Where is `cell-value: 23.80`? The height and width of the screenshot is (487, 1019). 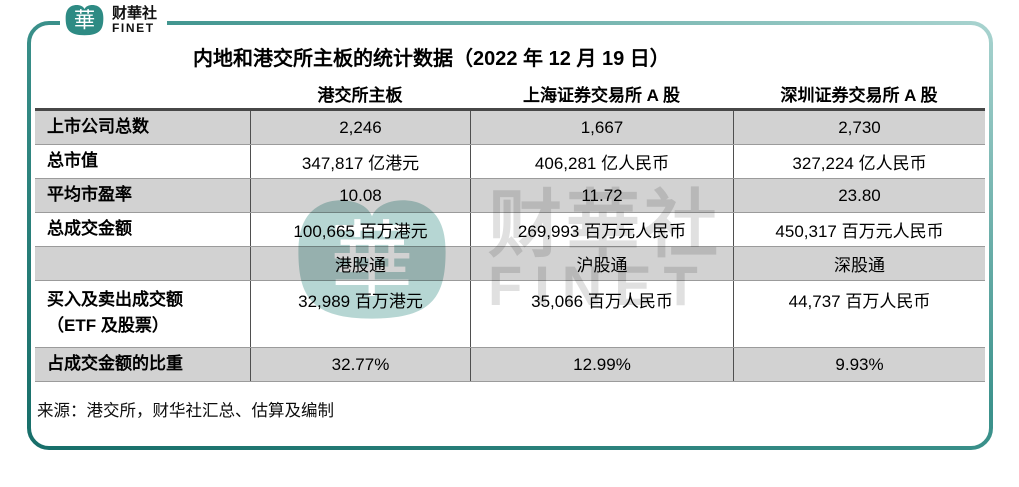 cell-value: 23.80 is located at coordinates (859, 195).